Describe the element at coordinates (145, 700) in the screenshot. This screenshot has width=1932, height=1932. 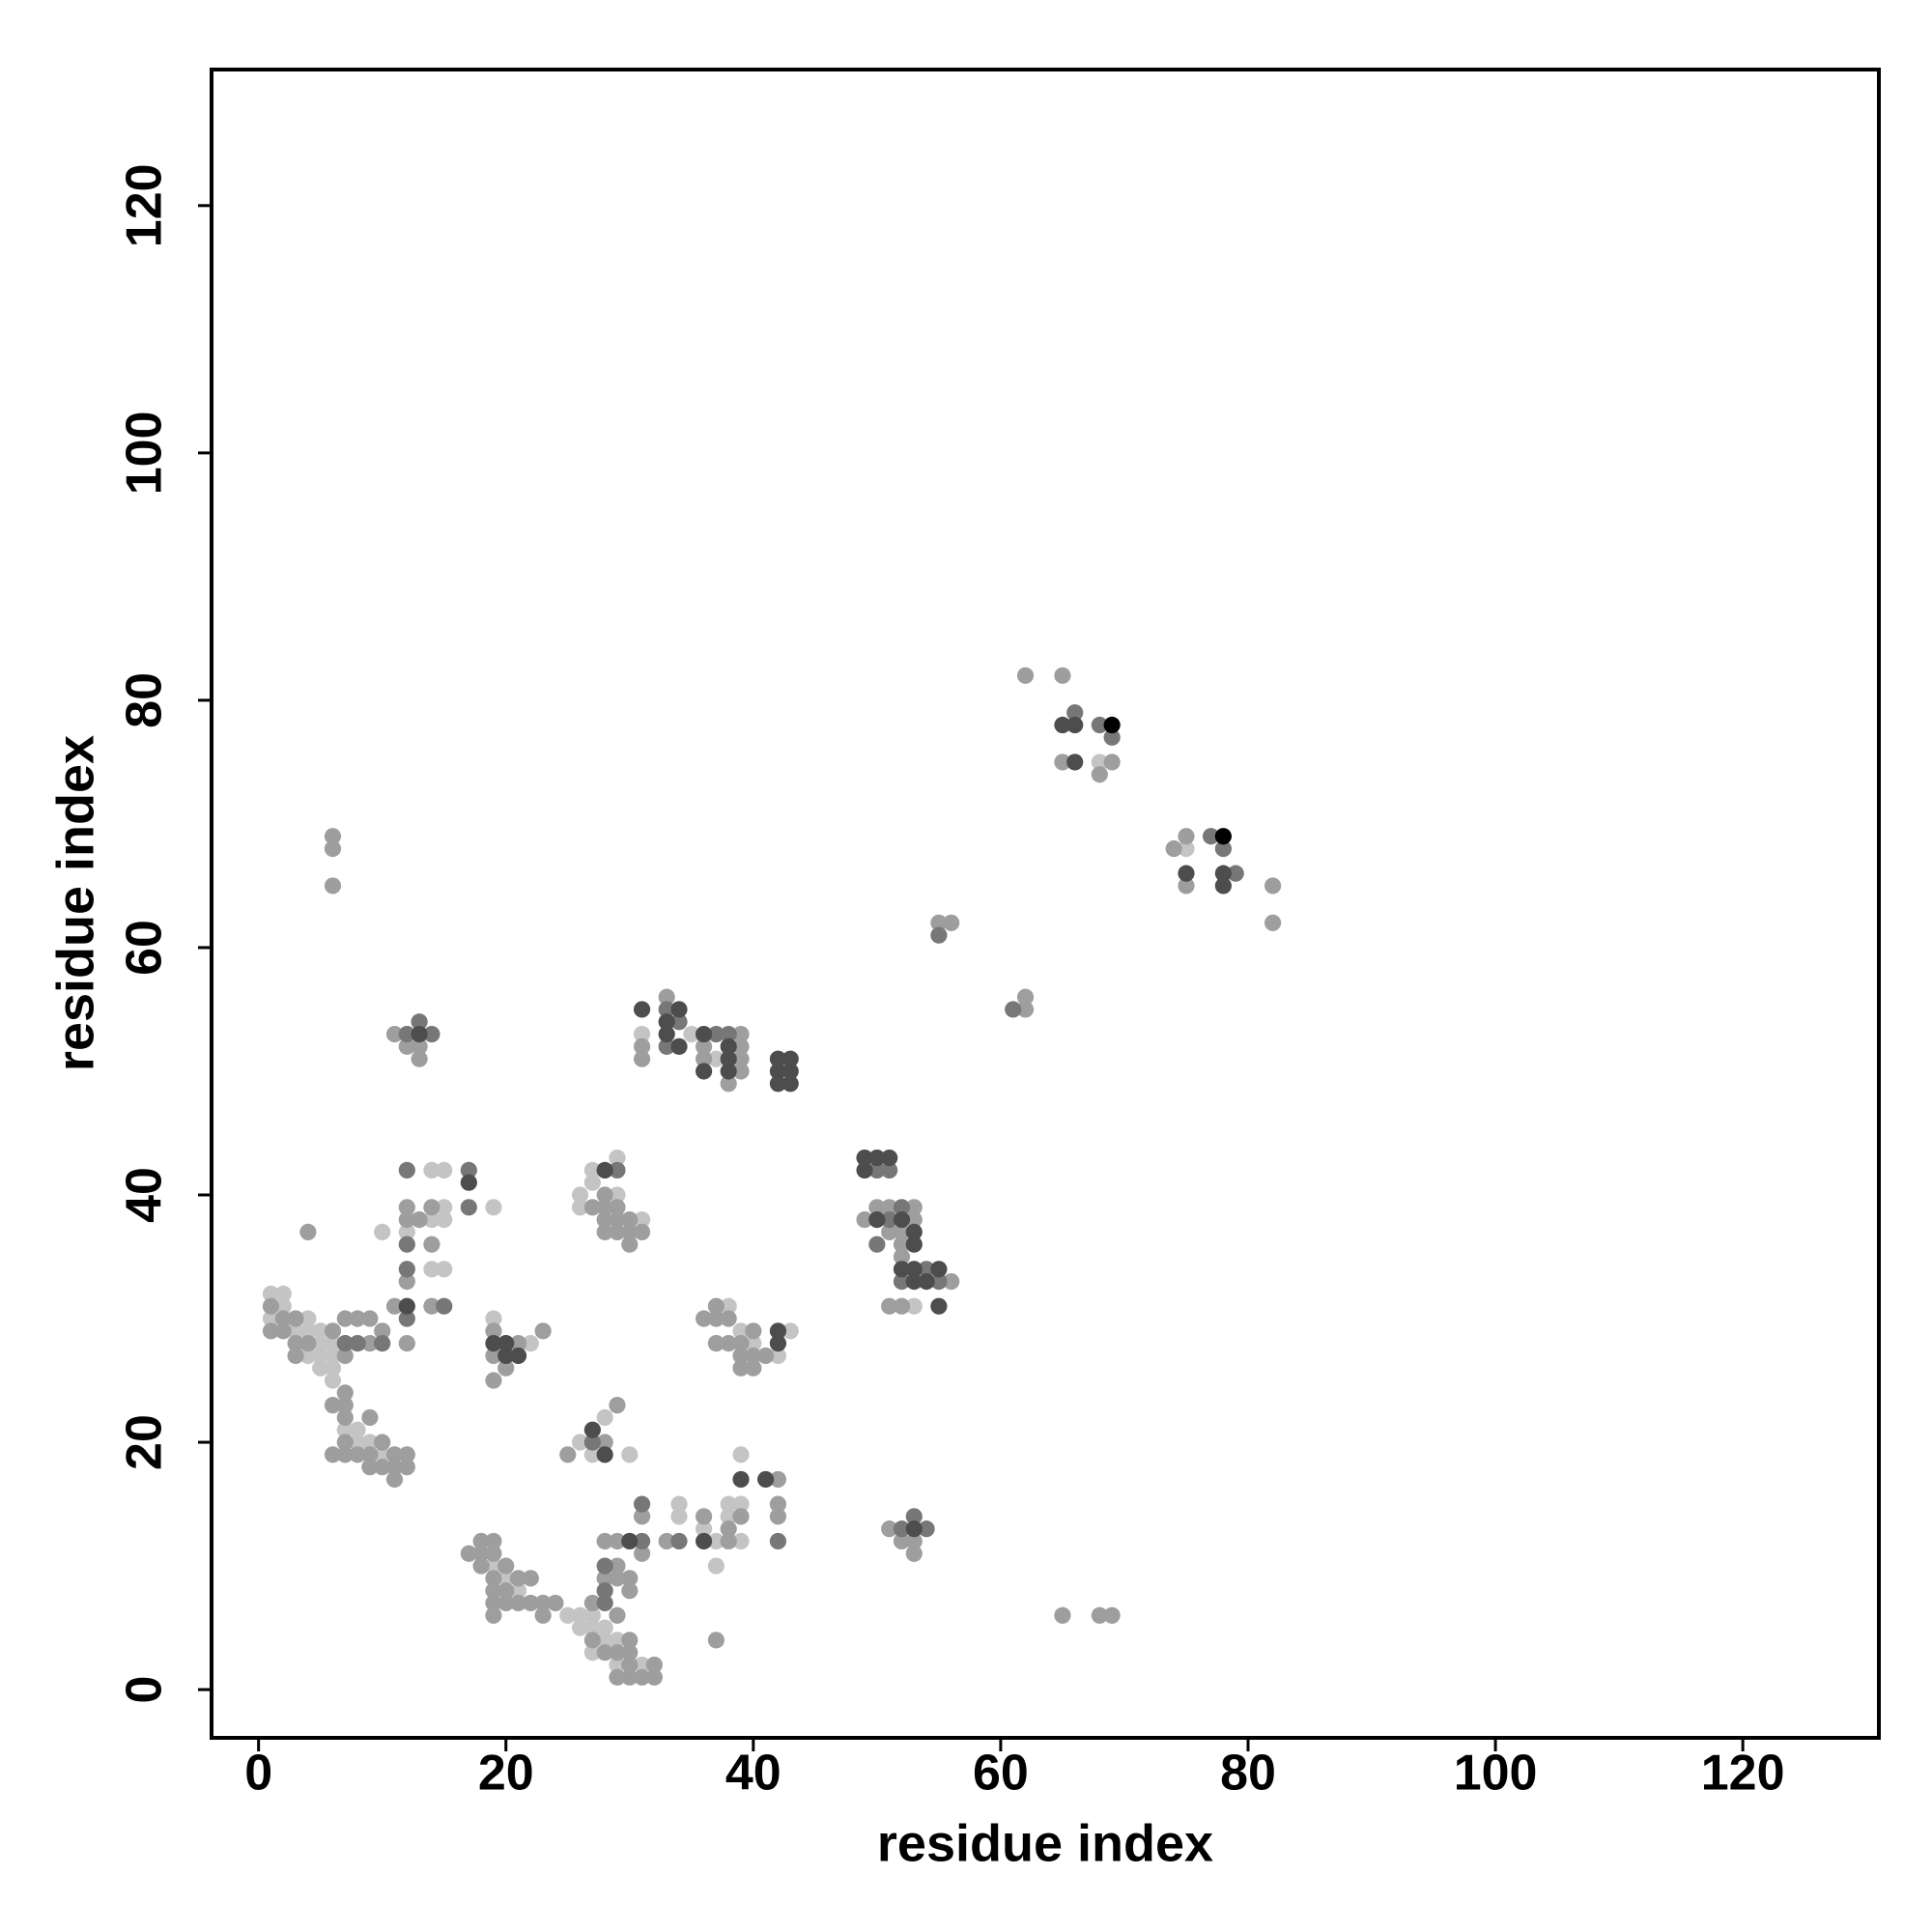
I see `y-tick-label: 80` at that location.